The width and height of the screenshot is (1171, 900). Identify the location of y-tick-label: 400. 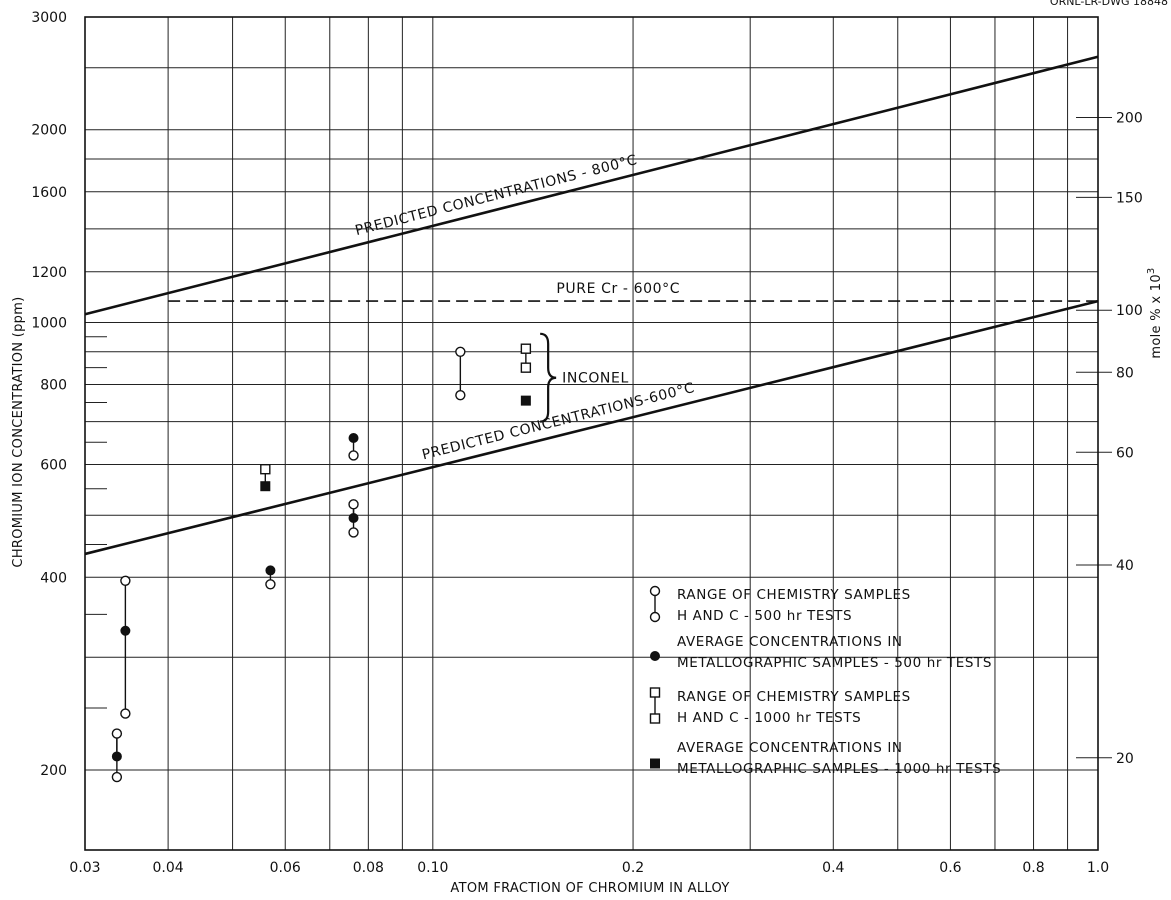
(53, 578).